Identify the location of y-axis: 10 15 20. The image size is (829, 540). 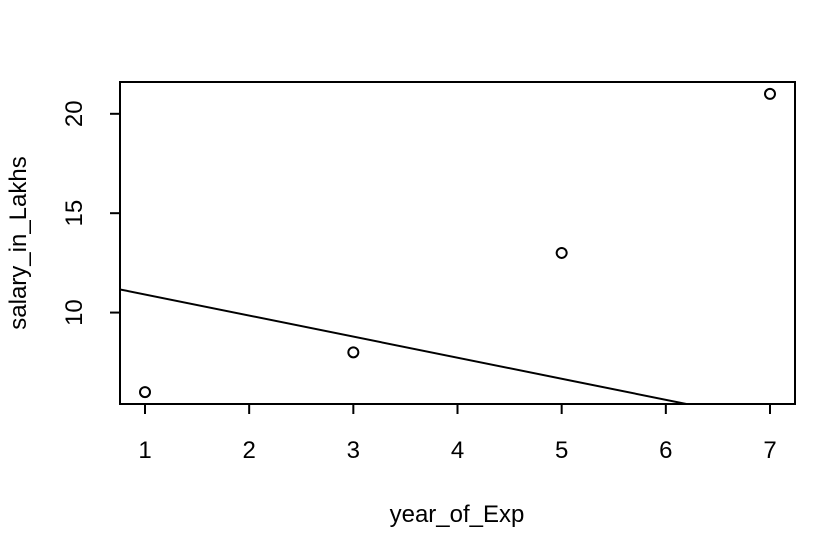
(90, 213).